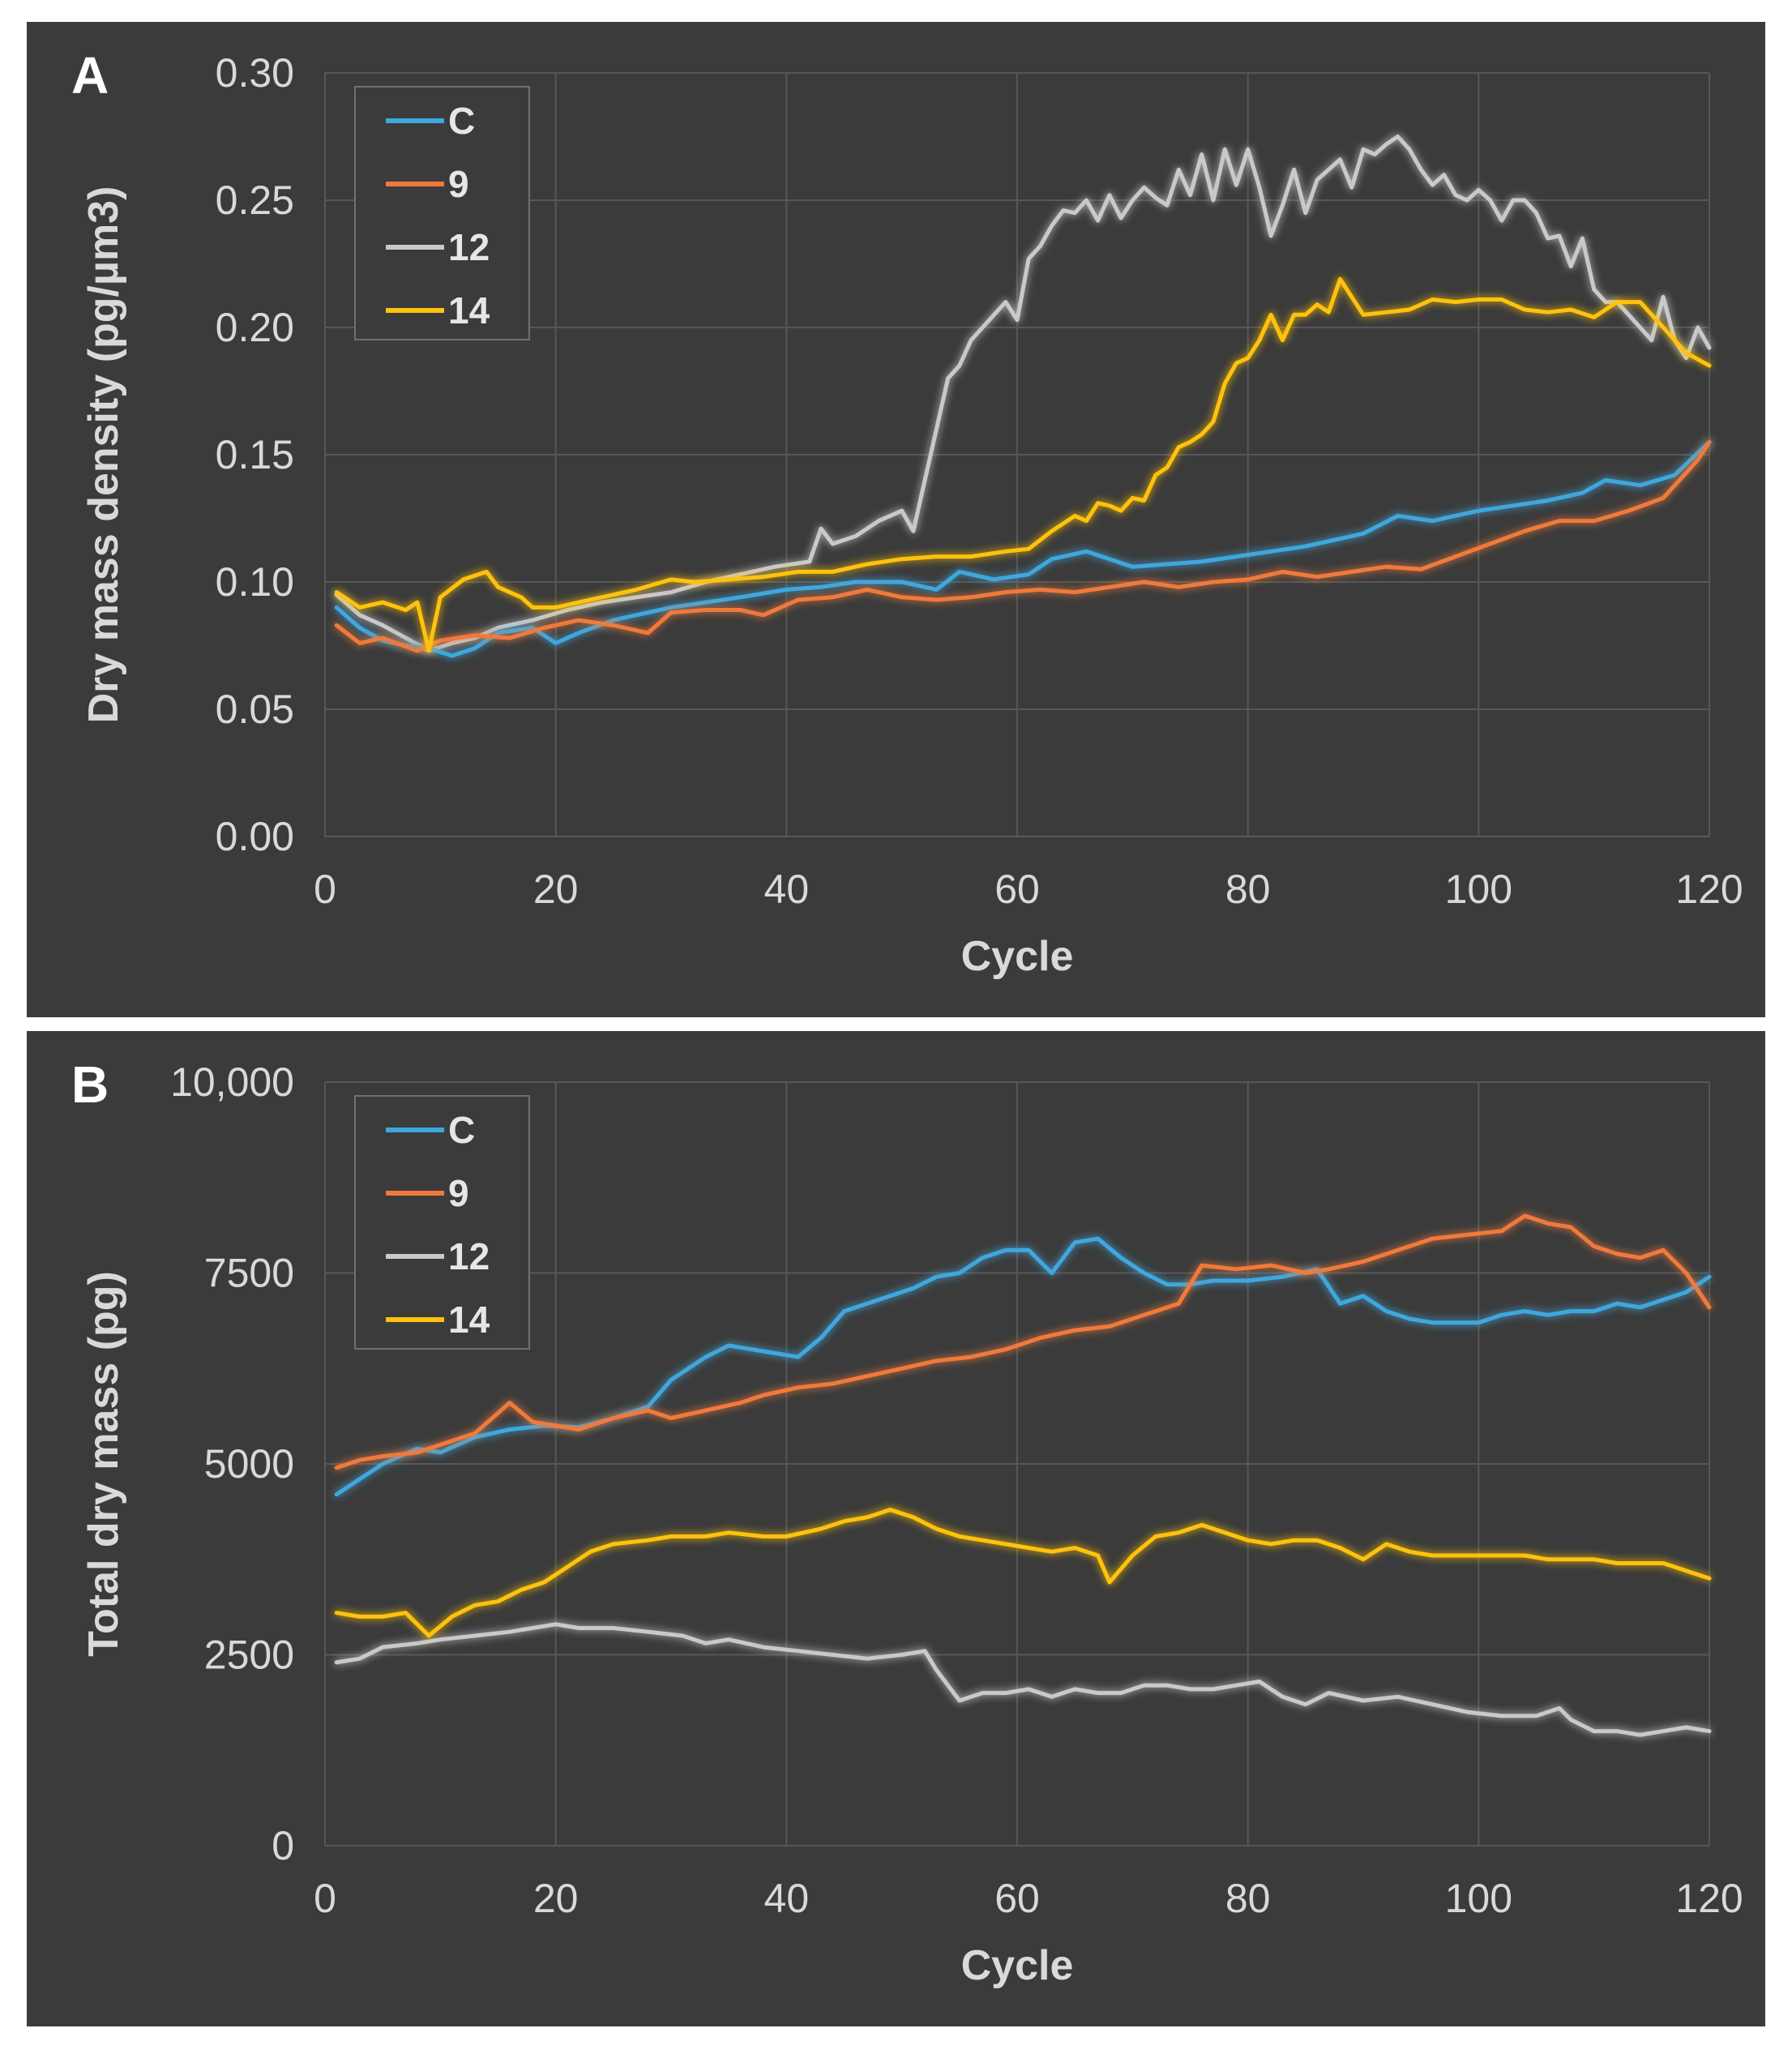 The height and width of the screenshot is (2054, 1792). Describe the element at coordinates (255, 73) in the screenshot. I see `chart-a-ytick-label: 0.30` at that location.